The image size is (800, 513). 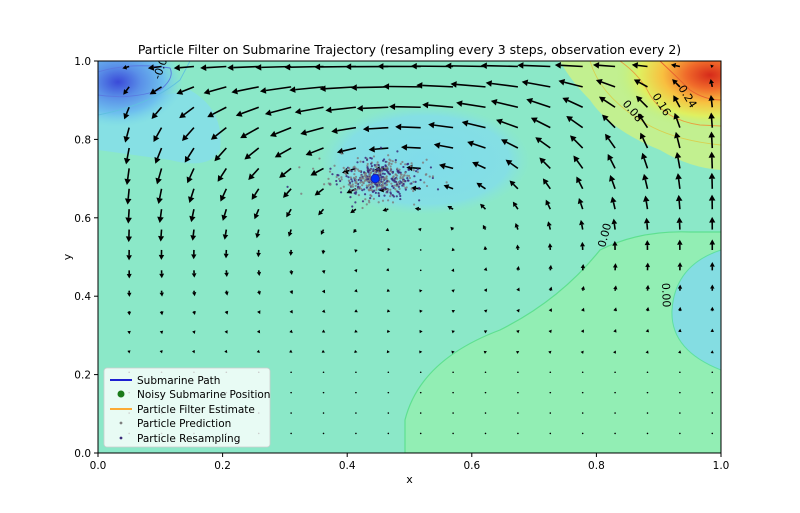 I want to click on submarine-position-marker, so click(x=375, y=178).